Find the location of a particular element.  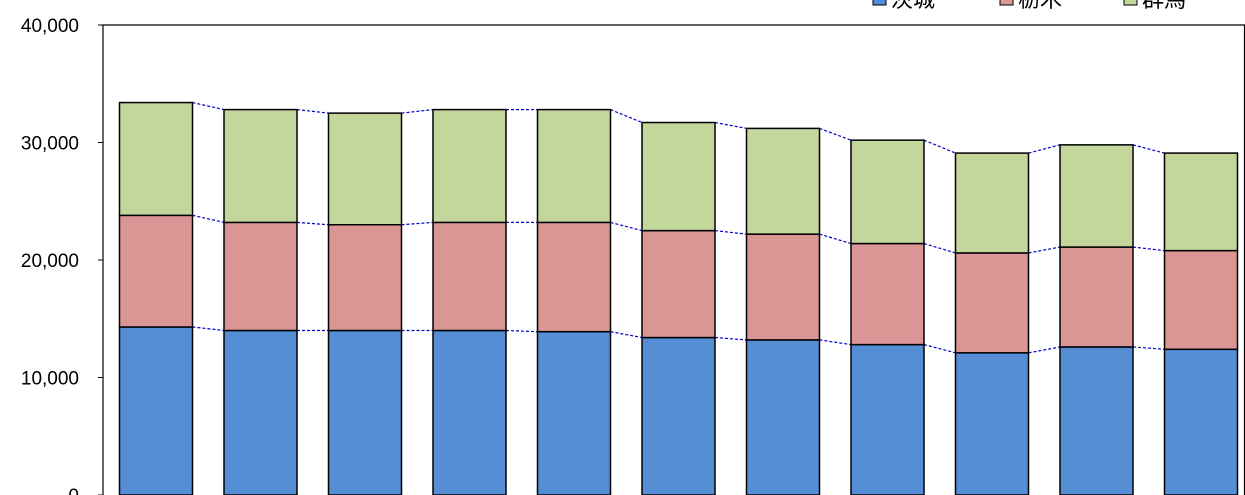

y-tick-label: 40,000 is located at coordinates (50, 26).